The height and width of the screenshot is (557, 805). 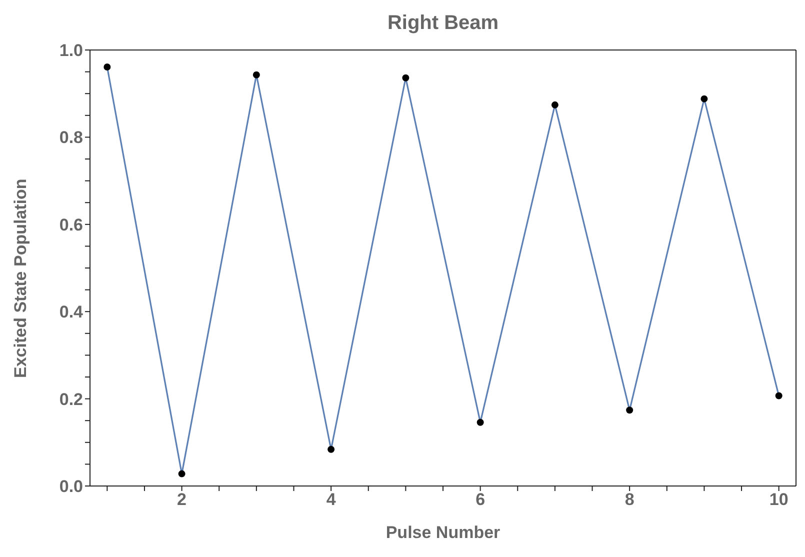 What do you see at coordinates (331, 500) in the screenshot?
I see `x-tick-label: 4` at bounding box center [331, 500].